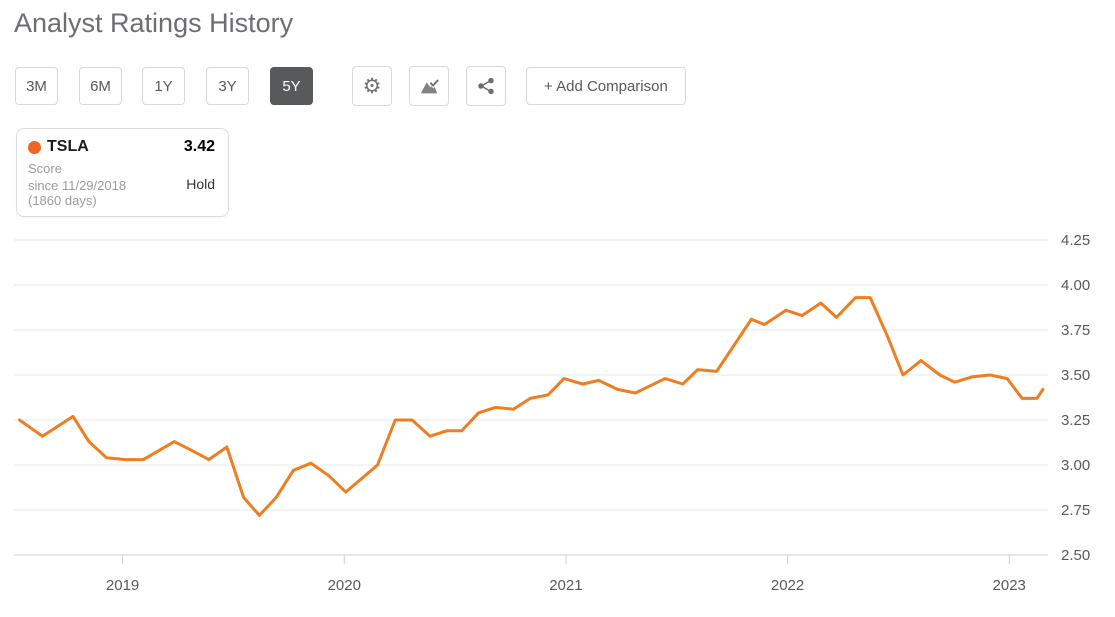 The width and height of the screenshot is (1115, 617). I want to click on settings-button: ⚙, so click(372, 86).